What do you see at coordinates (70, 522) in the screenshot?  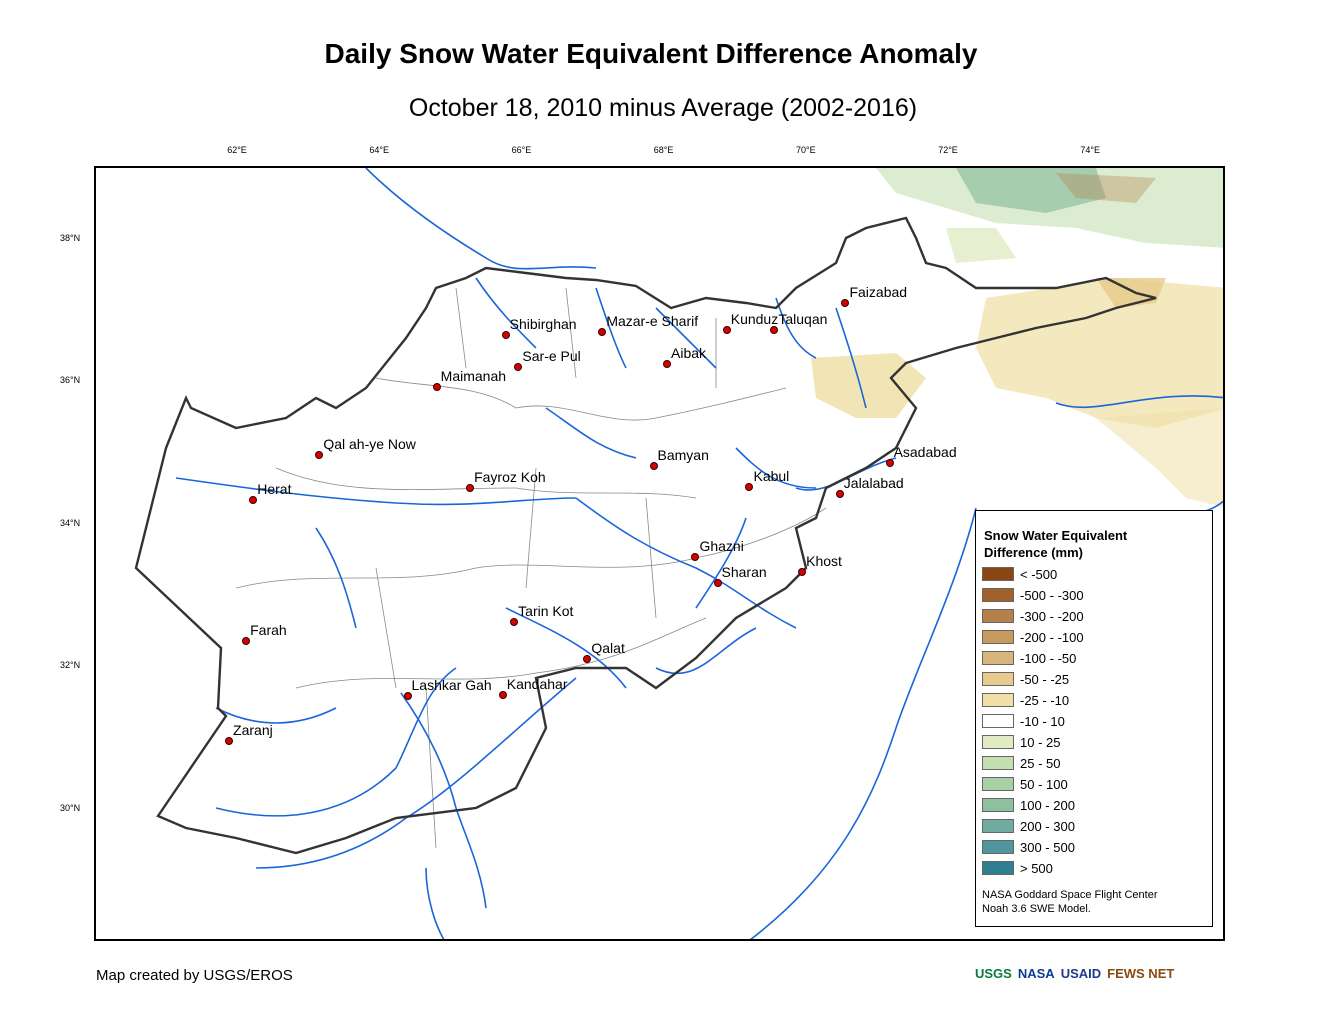 I see `latitude-tick: 34°N` at bounding box center [70, 522].